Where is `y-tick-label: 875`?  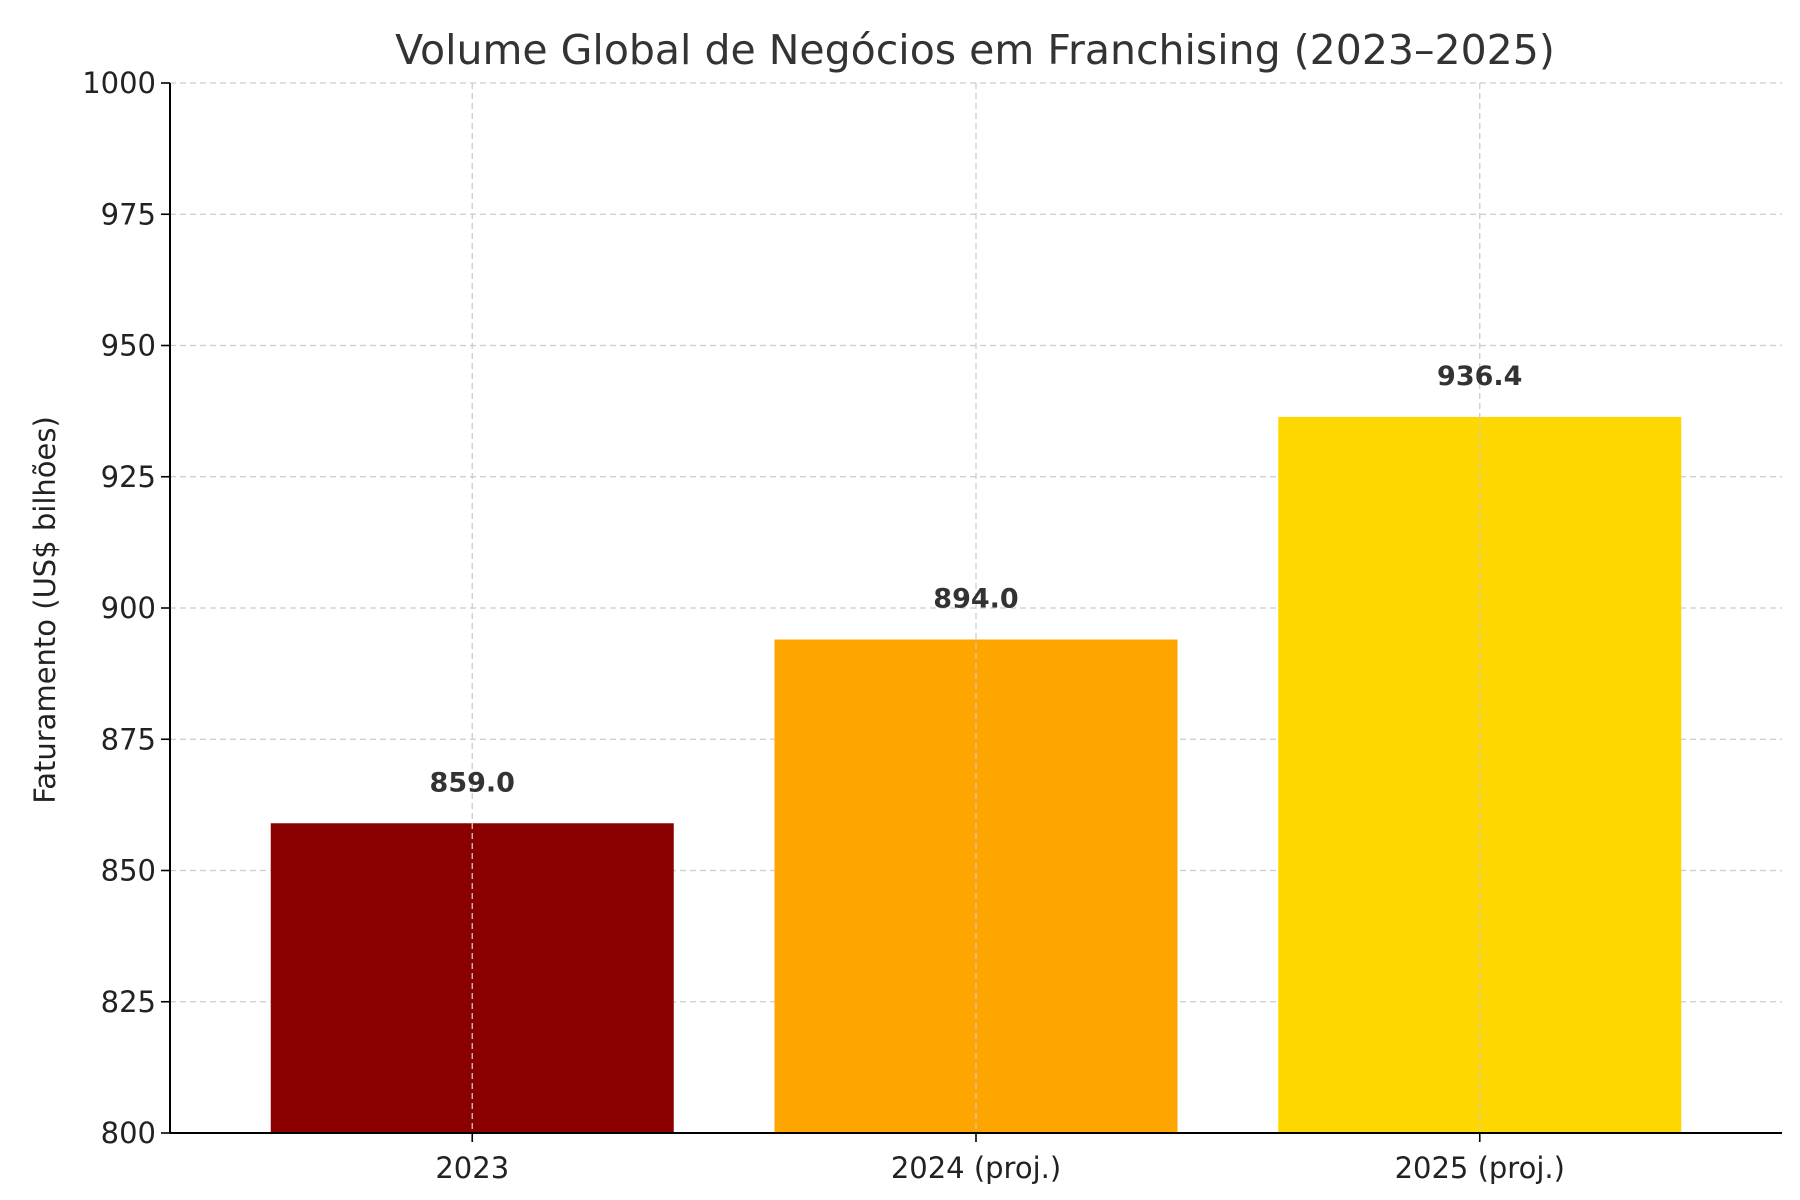 y-tick-label: 875 is located at coordinates (128, 739).